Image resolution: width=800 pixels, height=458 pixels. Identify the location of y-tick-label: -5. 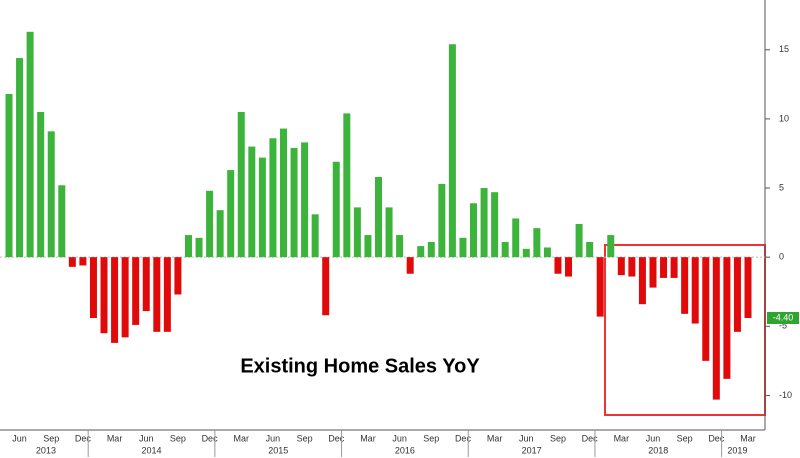
(783, 326).